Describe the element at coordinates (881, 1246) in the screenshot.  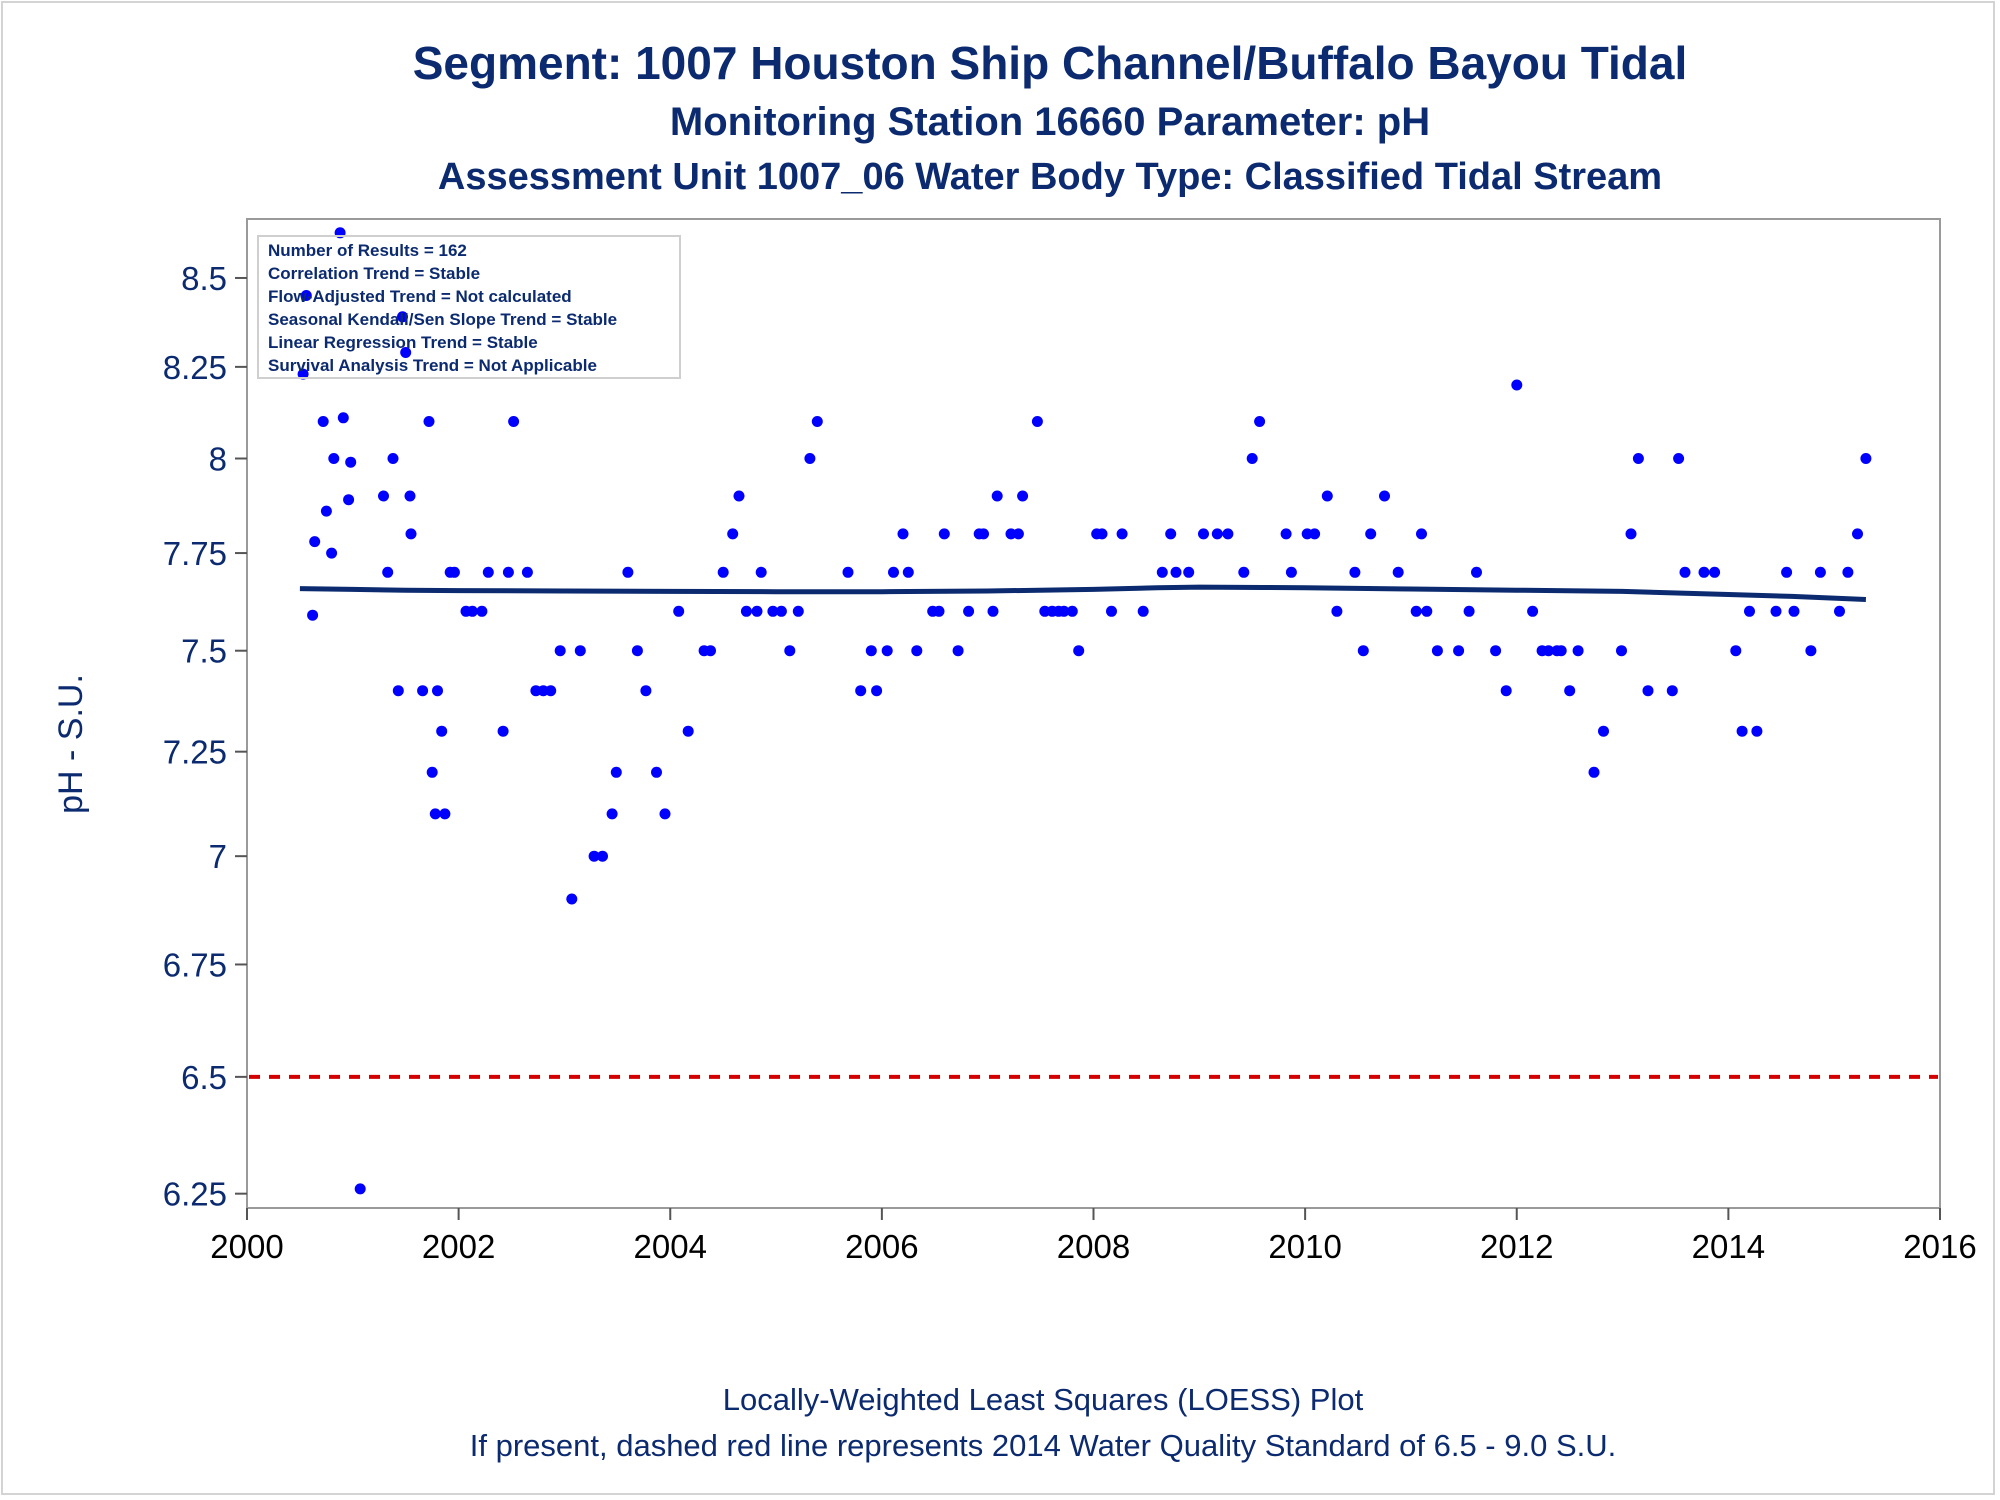
I see `x-tick-label: 2006` at that location.